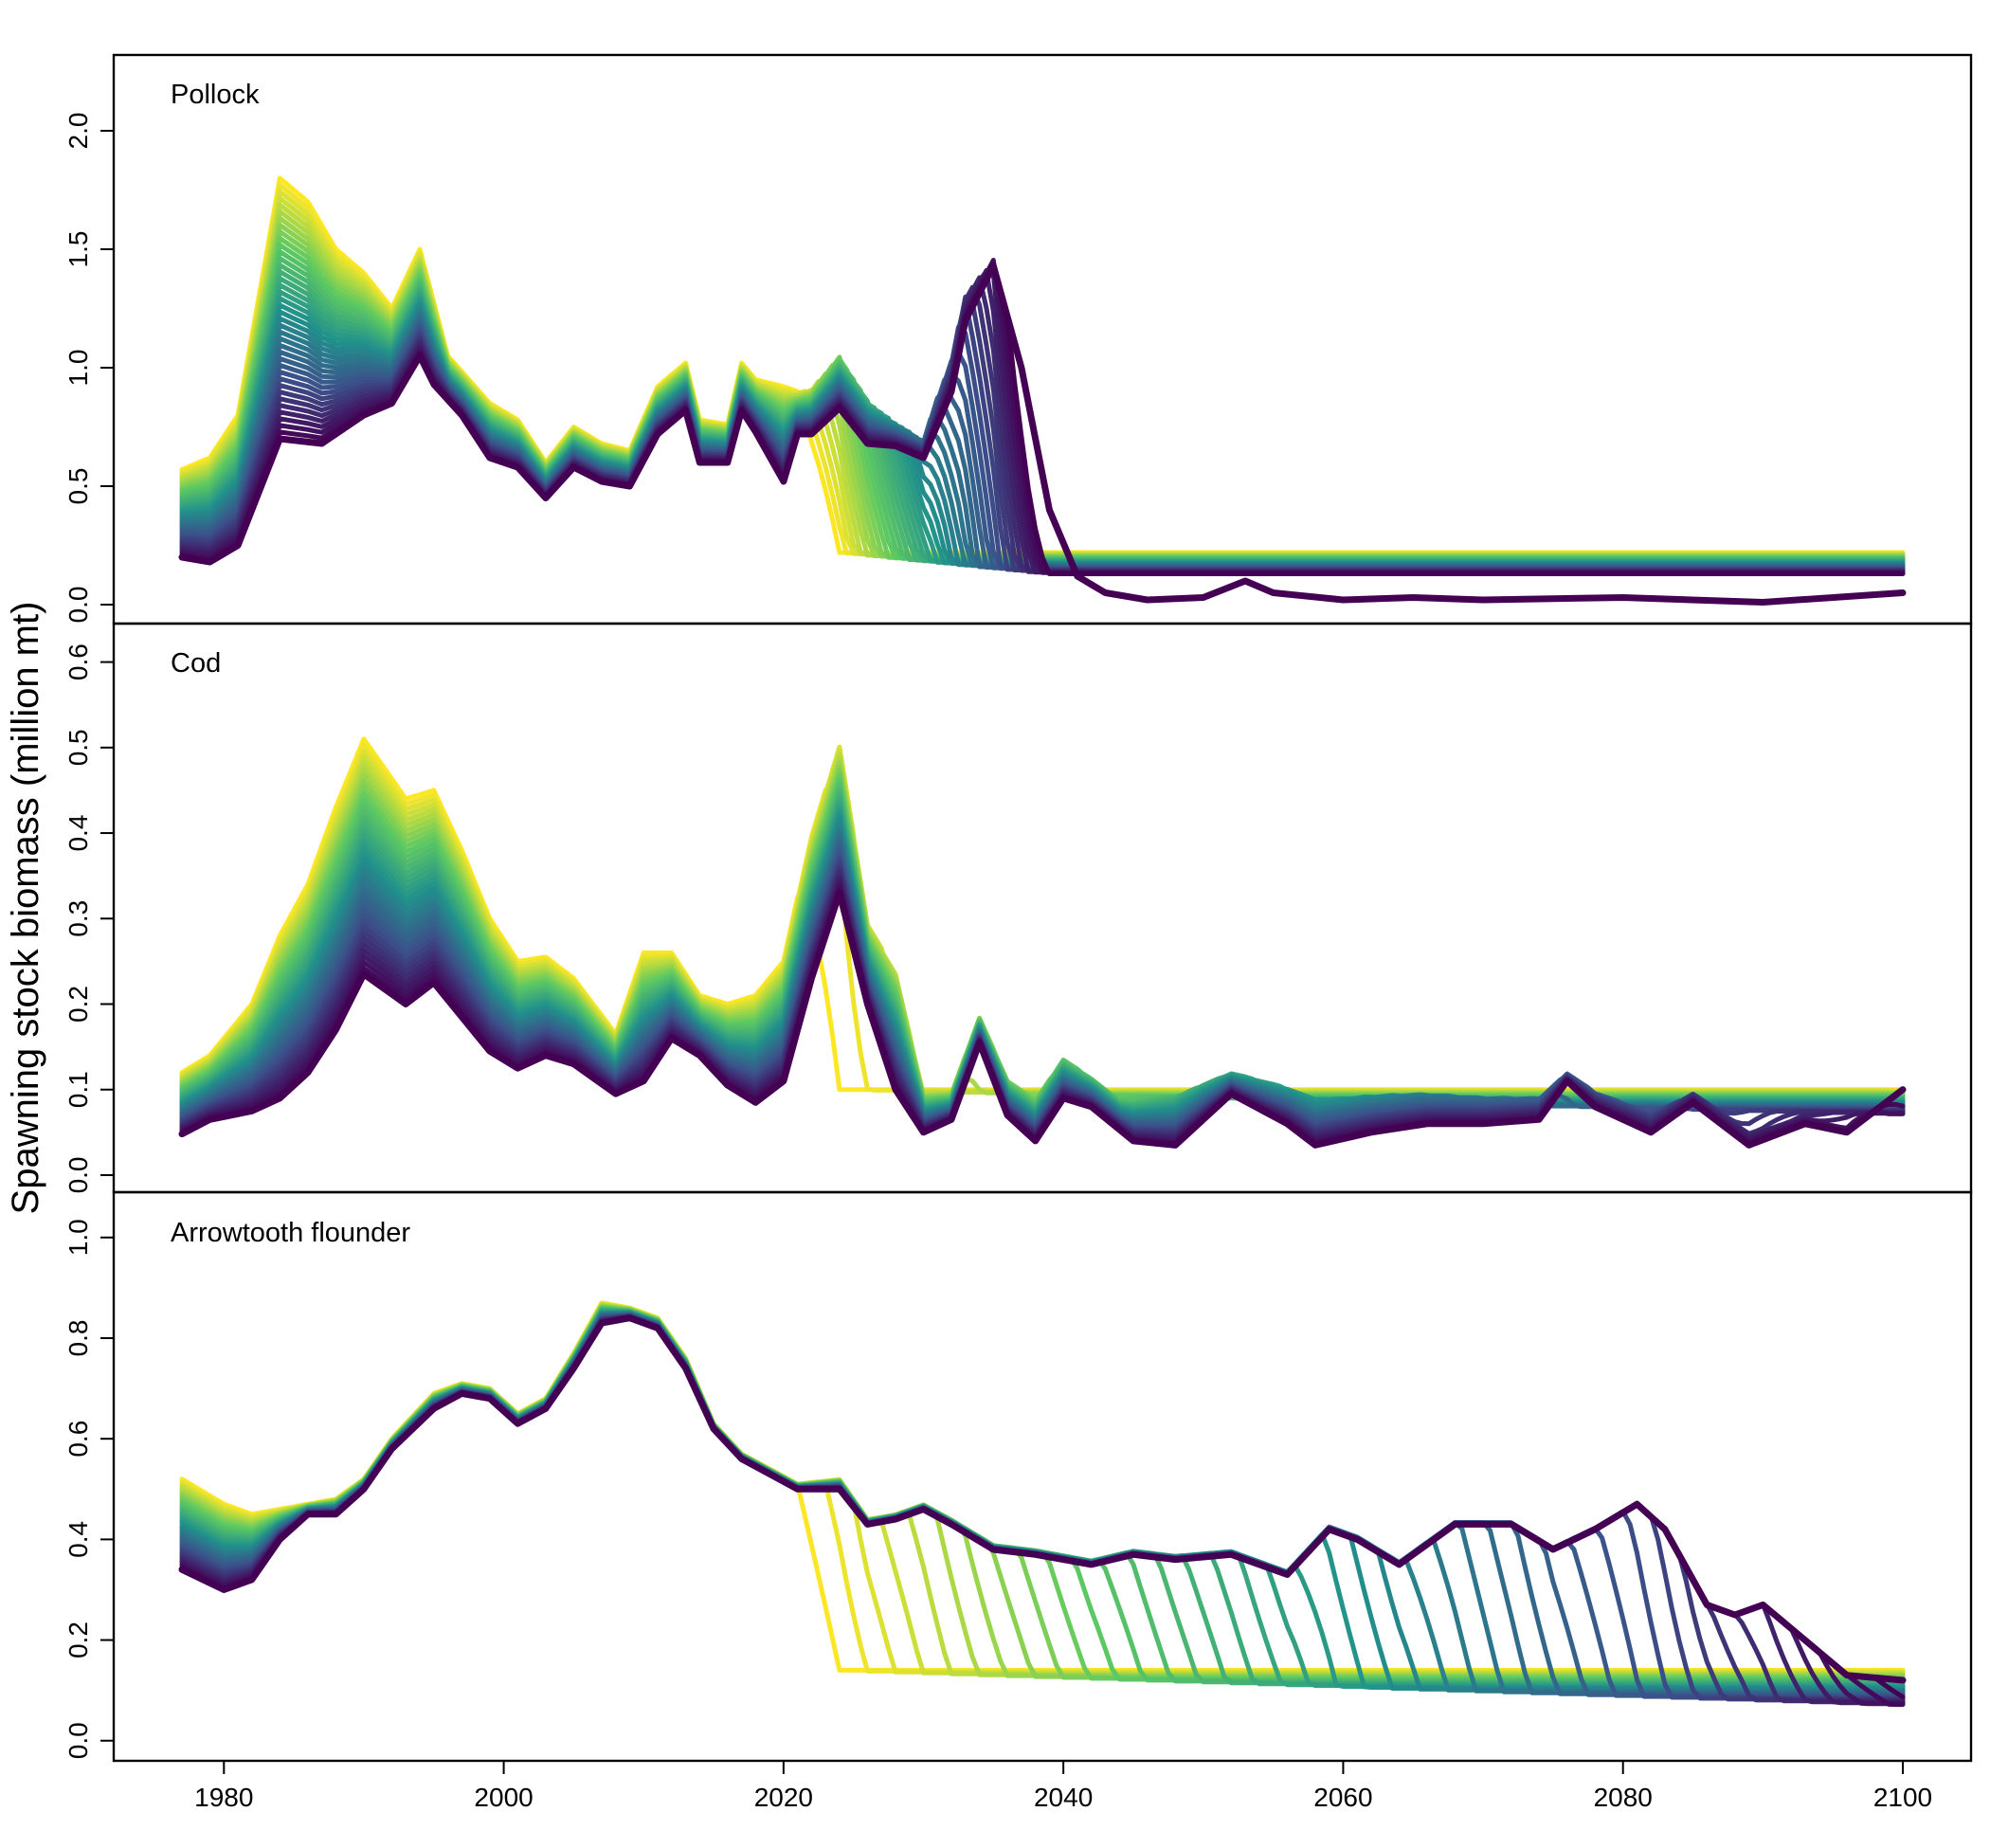 Image resolution: width=1990 pixels, height=1848 pixels. I want to click on x-axis: 1980 2000 2020 2040 2060 2080 2100, so click(1063, 1787).